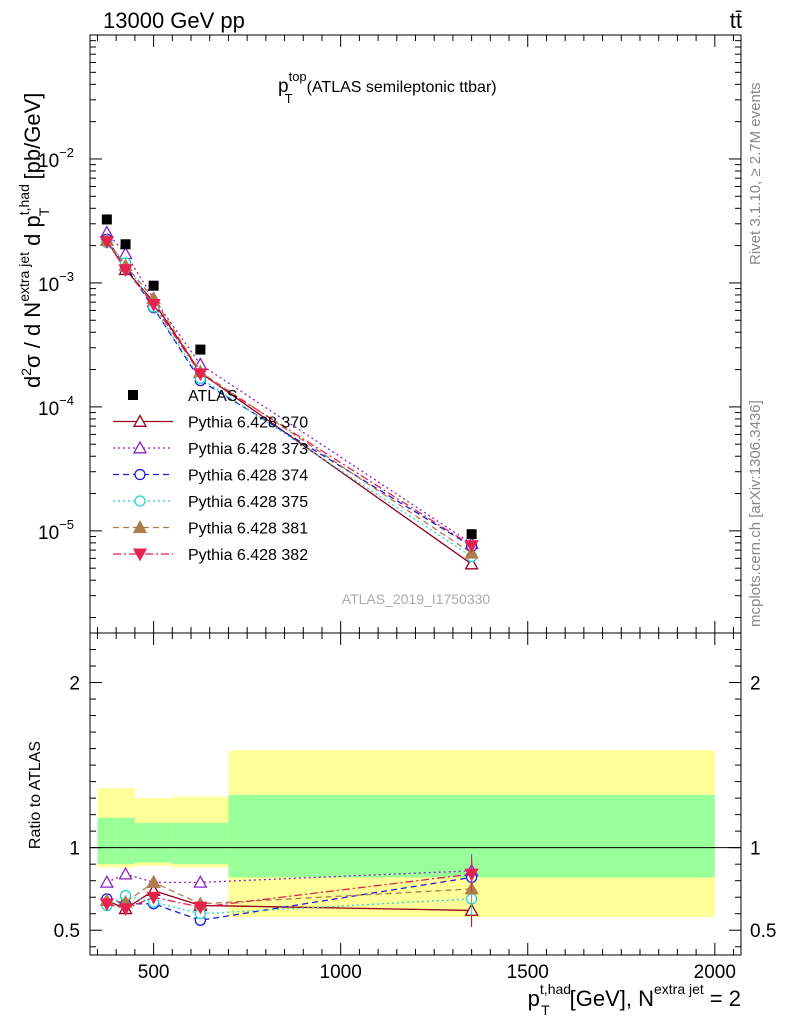 Image resolution: width=786 pixels, height=1024 pixels. Describe the element at coordinates (56, 530) in the screenshot. I see `y-tick-label: 10⁻⁵` at that location.